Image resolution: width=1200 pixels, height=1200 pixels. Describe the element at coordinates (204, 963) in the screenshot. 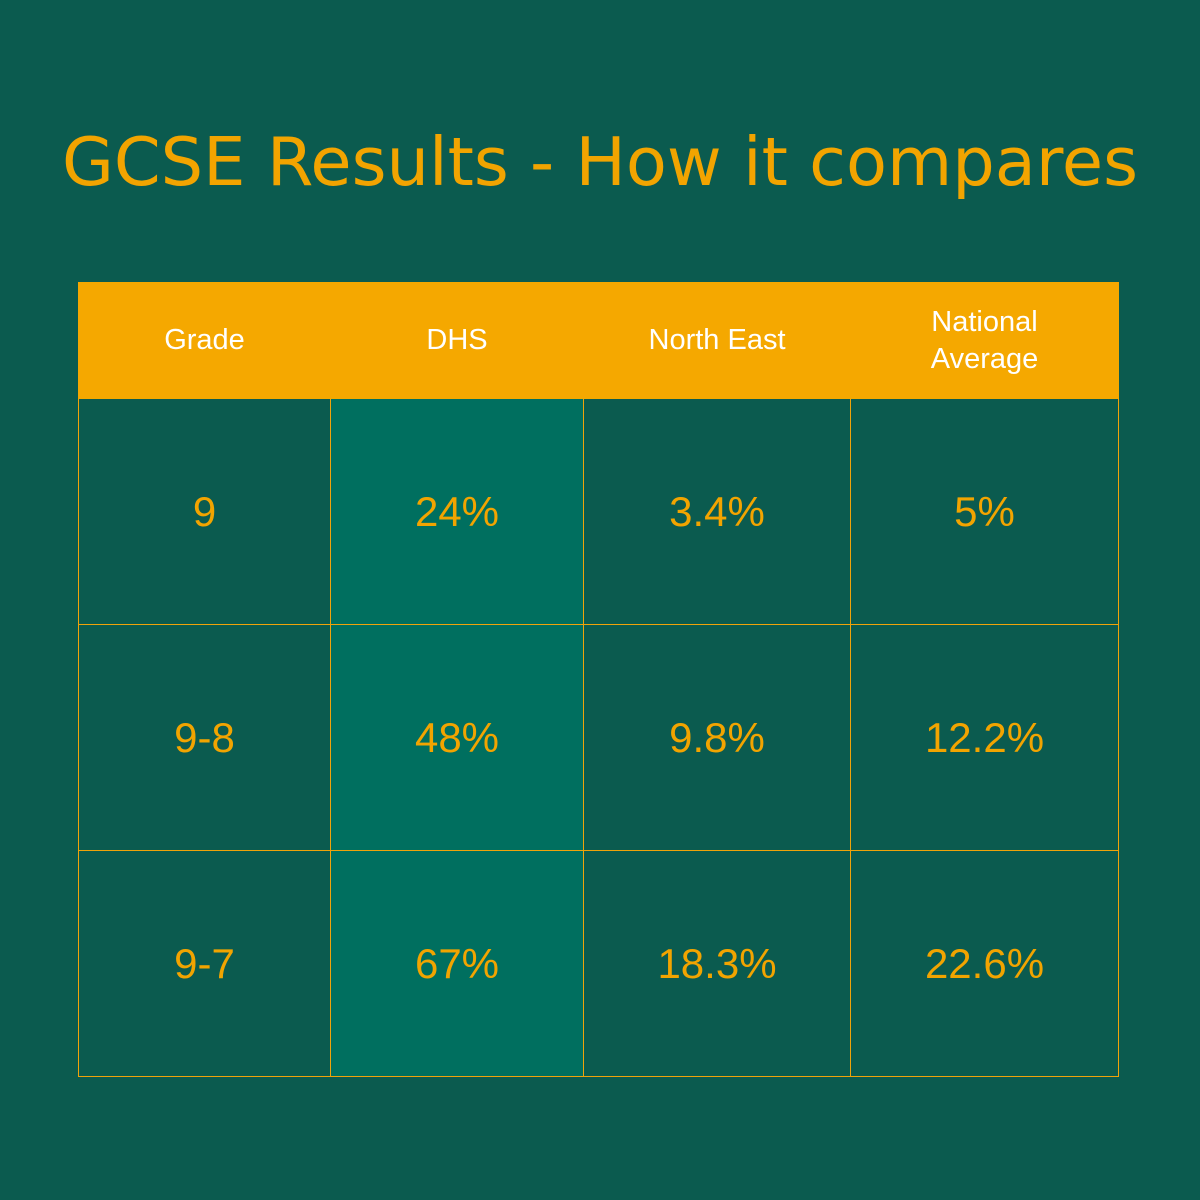

I see `cell-grade: 9-7` at that location.